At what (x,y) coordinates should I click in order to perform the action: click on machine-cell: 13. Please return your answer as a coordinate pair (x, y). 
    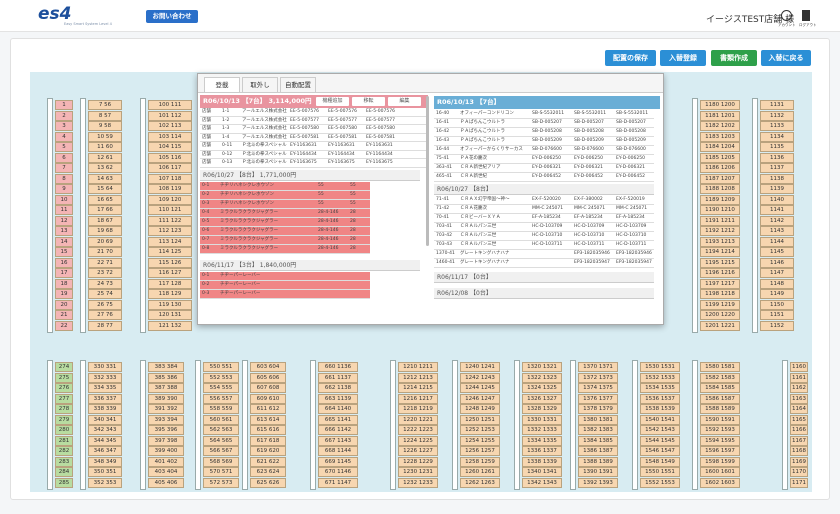
    Looking at the image, I should click on (64, 231).